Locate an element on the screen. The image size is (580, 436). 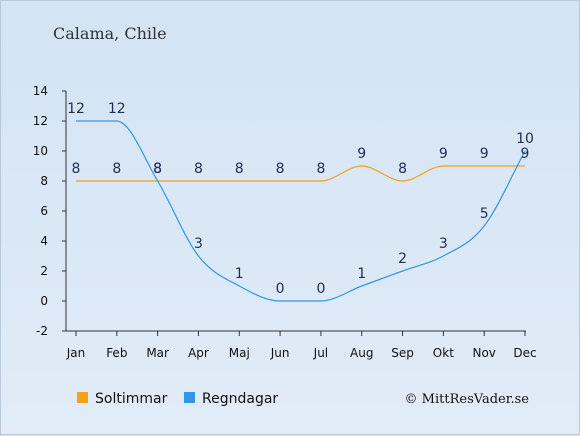
x-tick-label: Feb is located at coordinates (116, 353).